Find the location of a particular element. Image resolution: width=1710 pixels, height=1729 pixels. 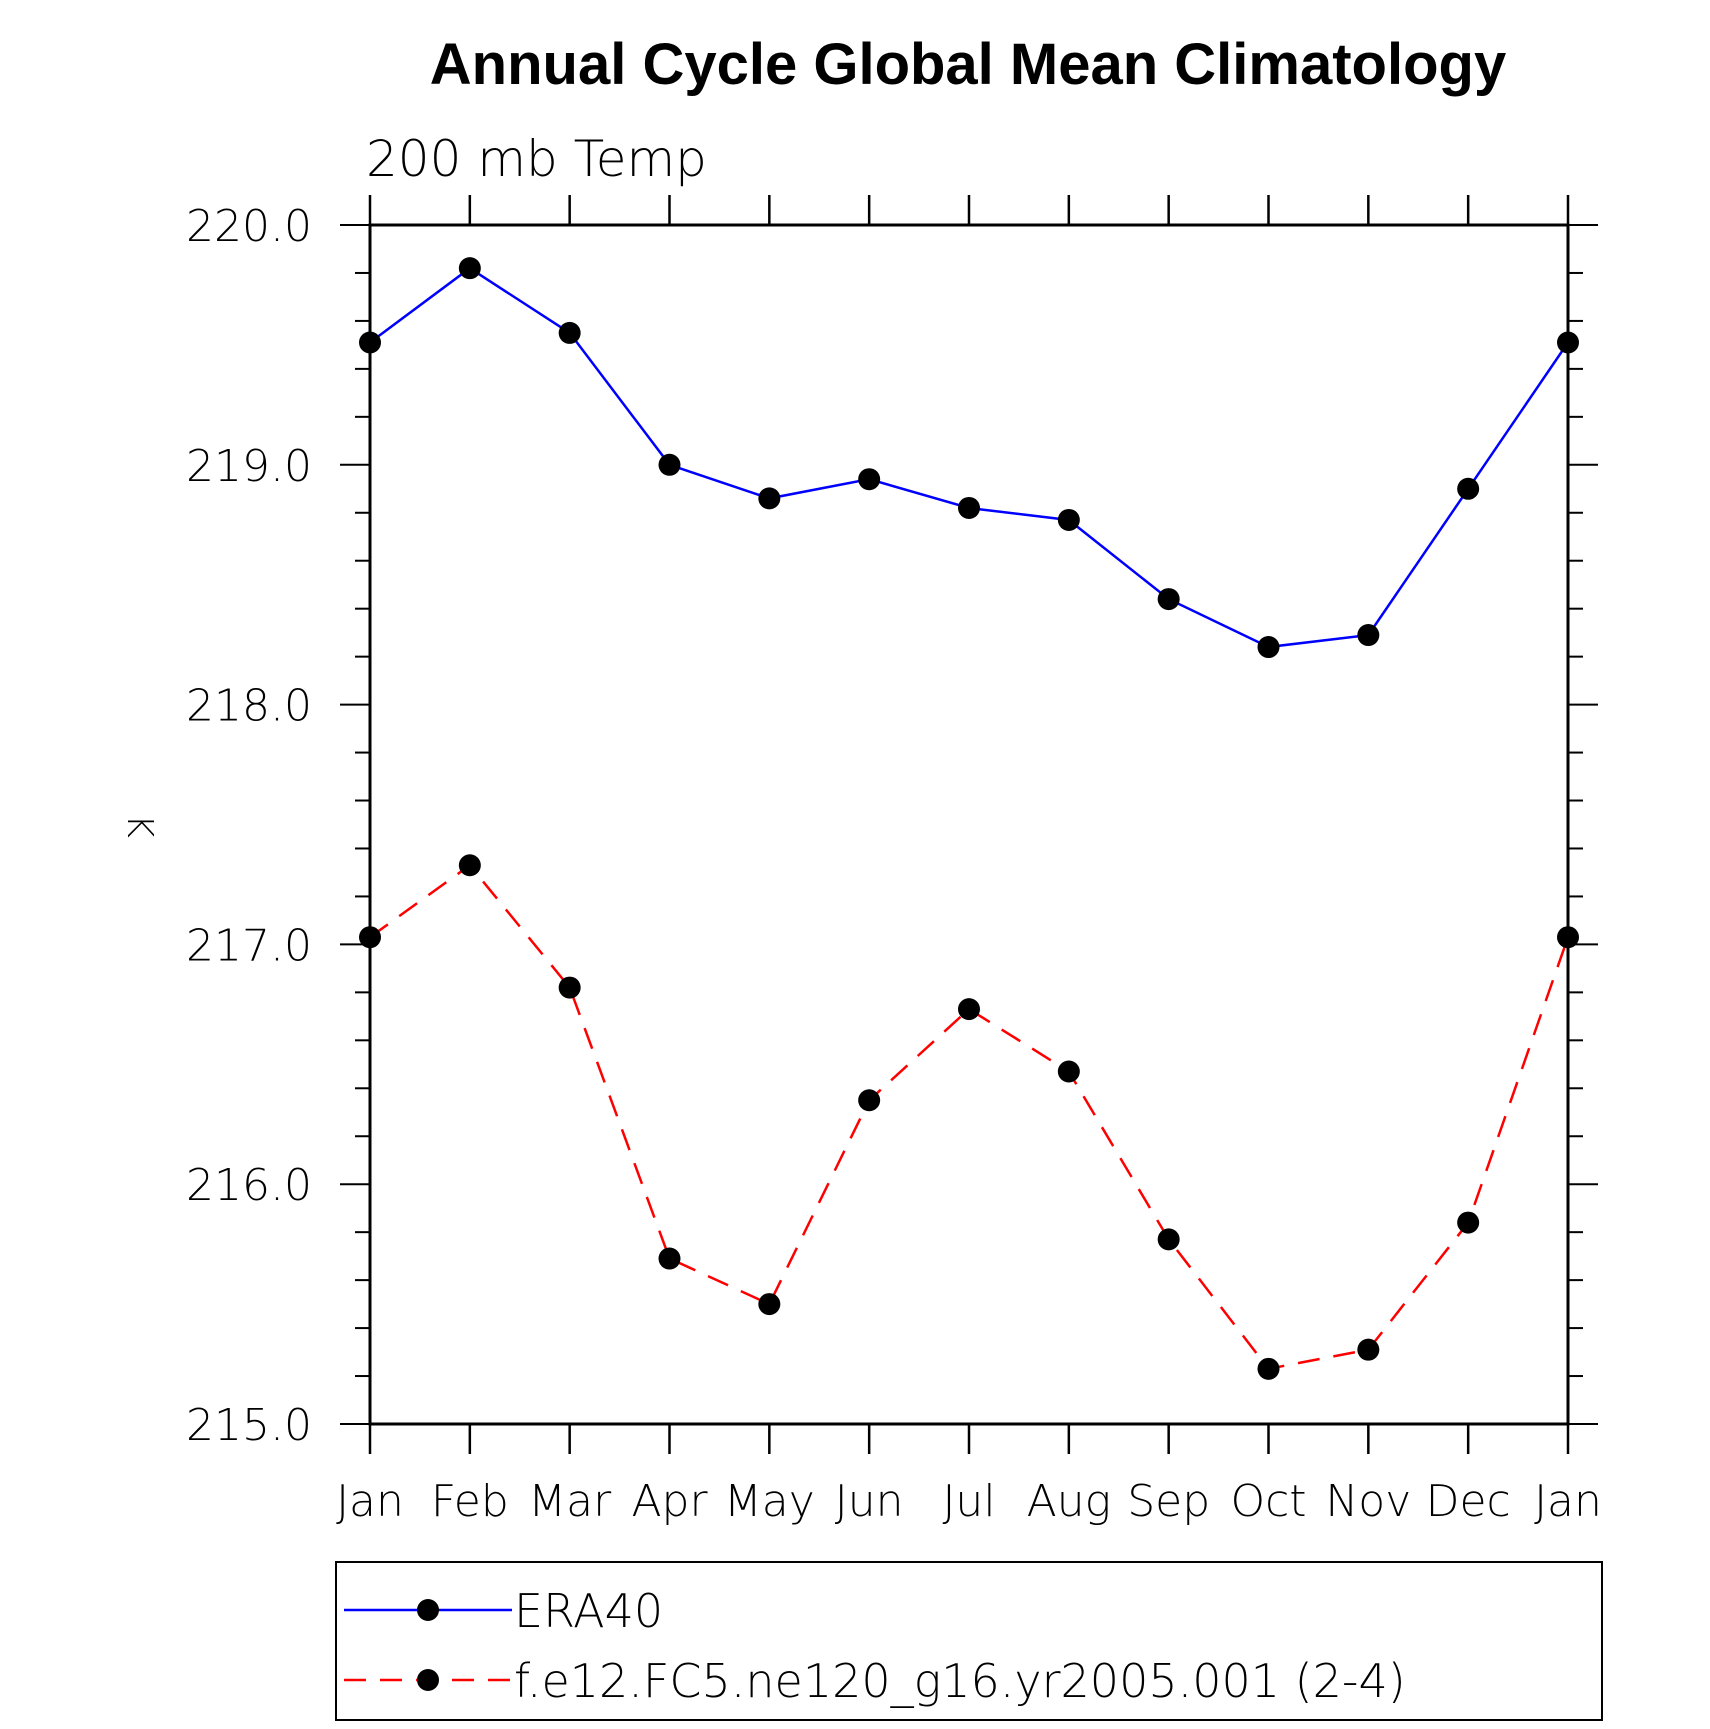

y-tick-label: 219.0 is located at coordinates (249, 466).